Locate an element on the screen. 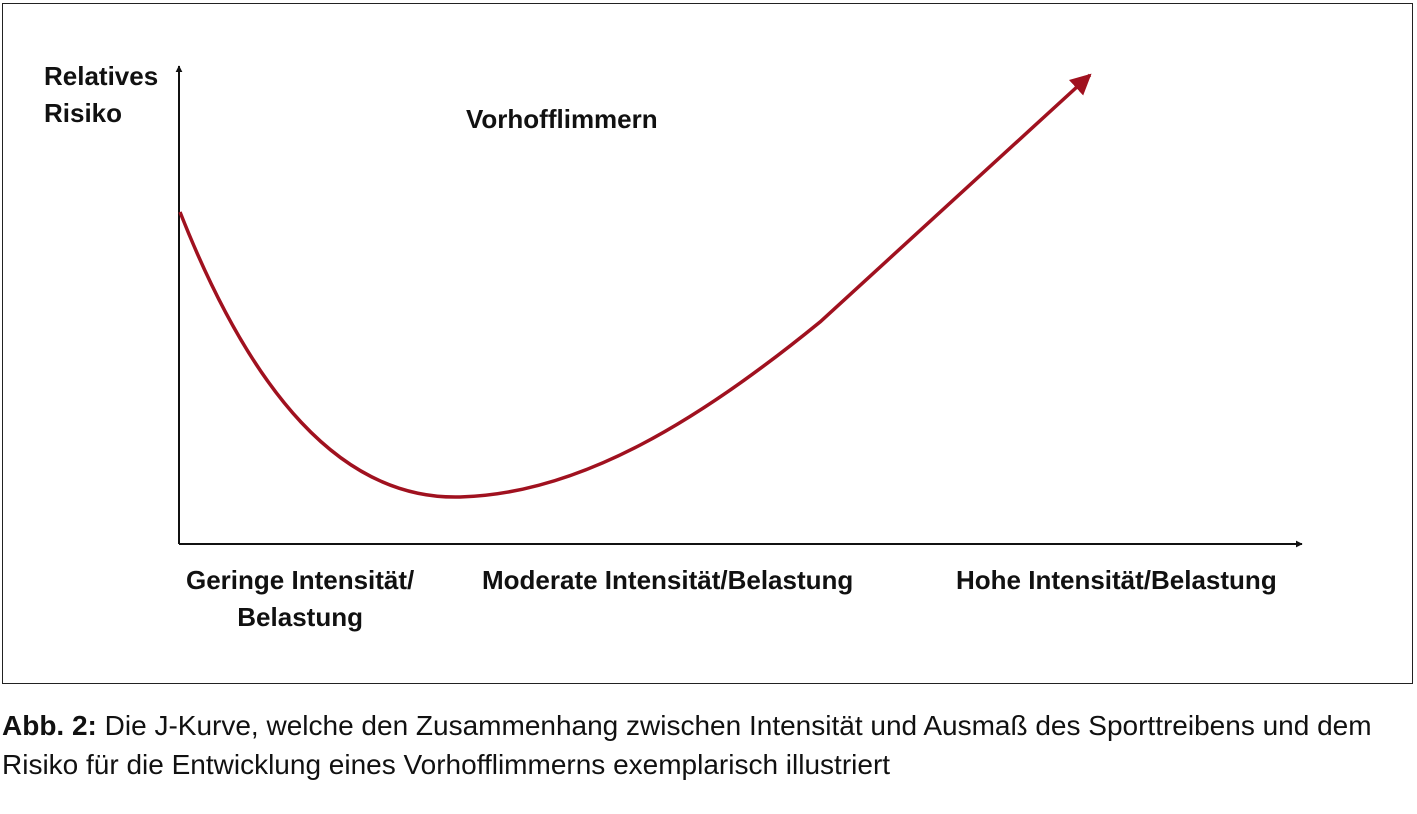 The image size is (1417, 814). y-axis-label: Relatives Risiko is located at coordinates (101, 95).